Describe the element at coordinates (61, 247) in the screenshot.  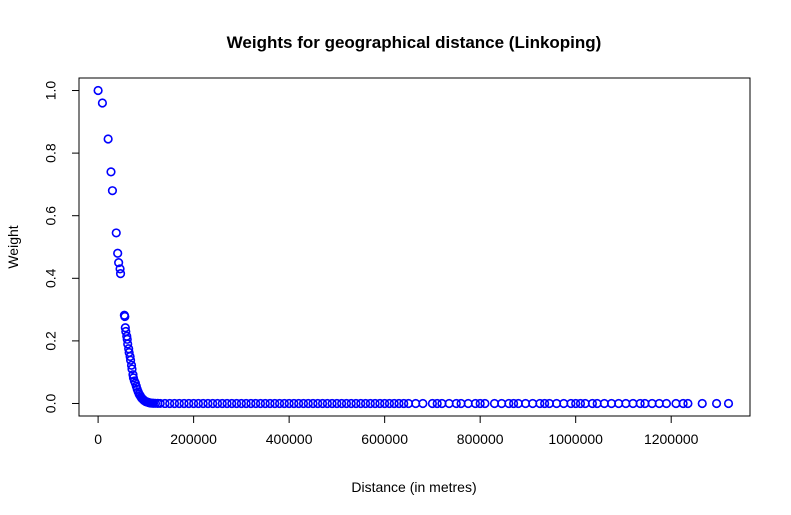
I see `y-axis: 0.0 0.2 0.4 0.6 0.8 1.0` at that location.